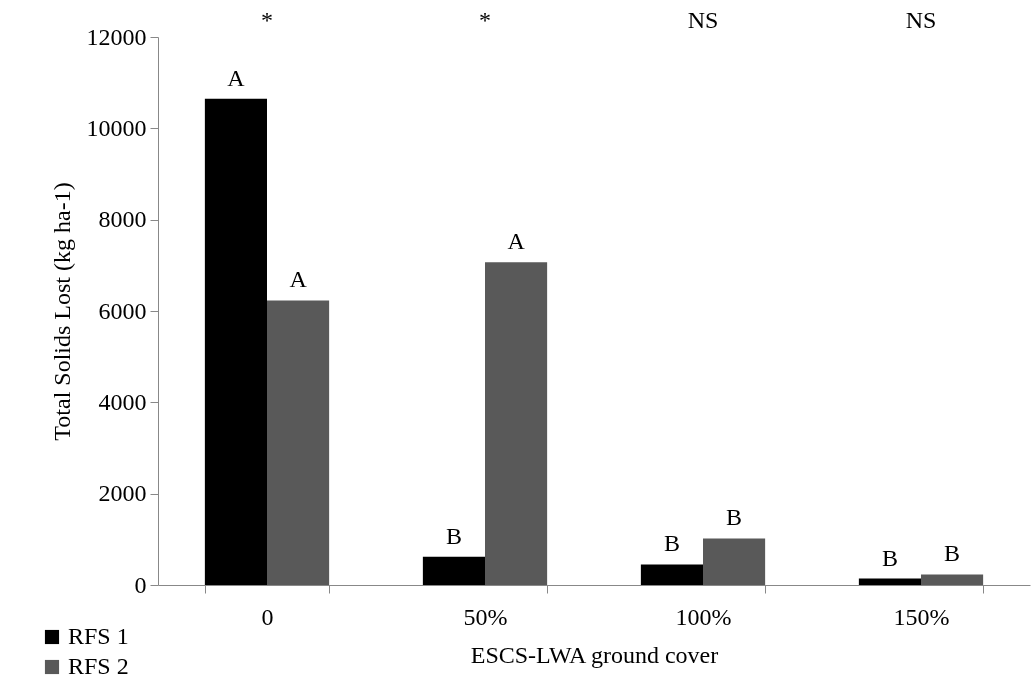  I want to click on y-tick-label: 10000, so click(116, 127).